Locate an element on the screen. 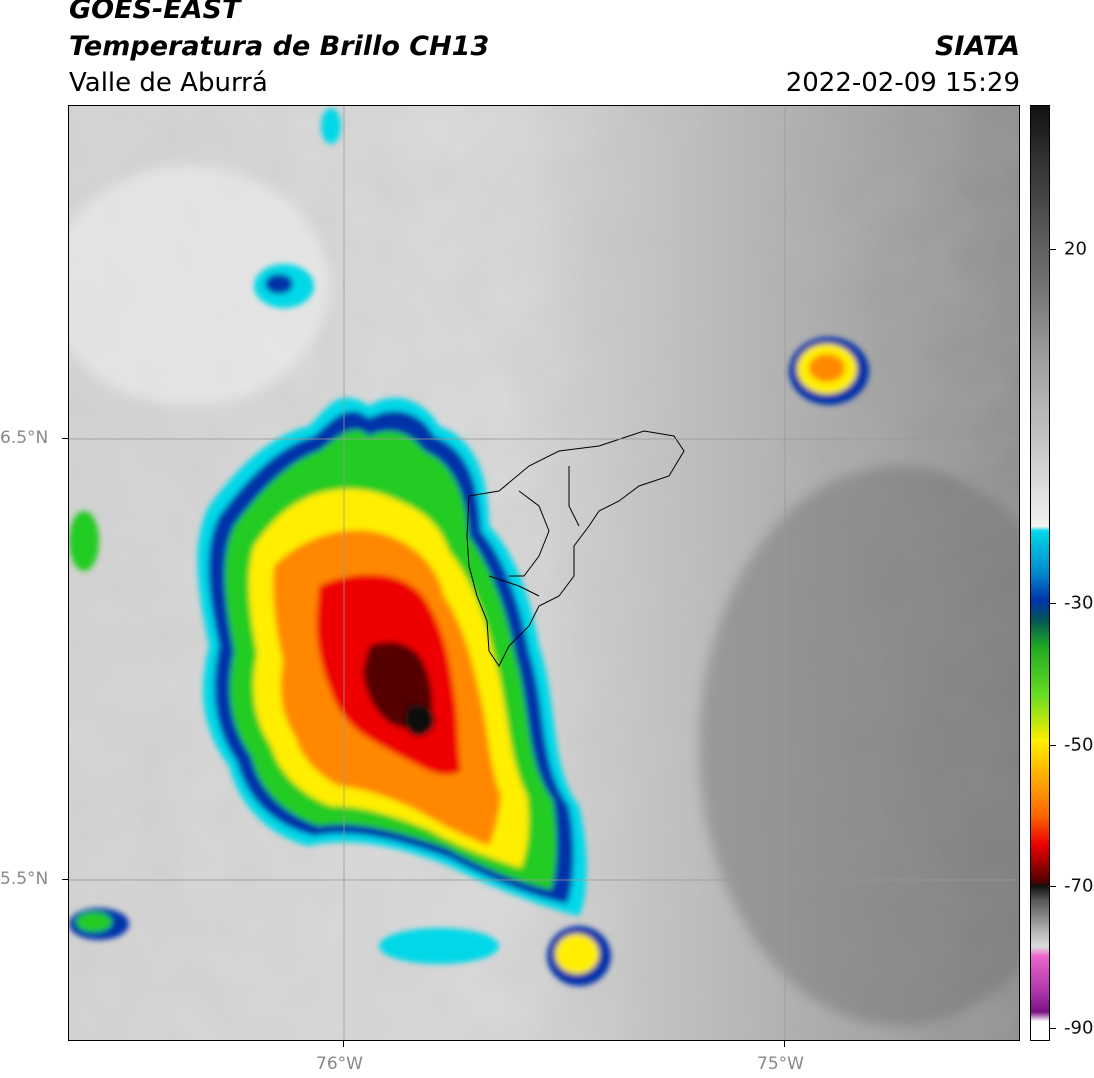 This screenshot has height=1078, width=1094. bright-area is located at coordinates (199, 286).